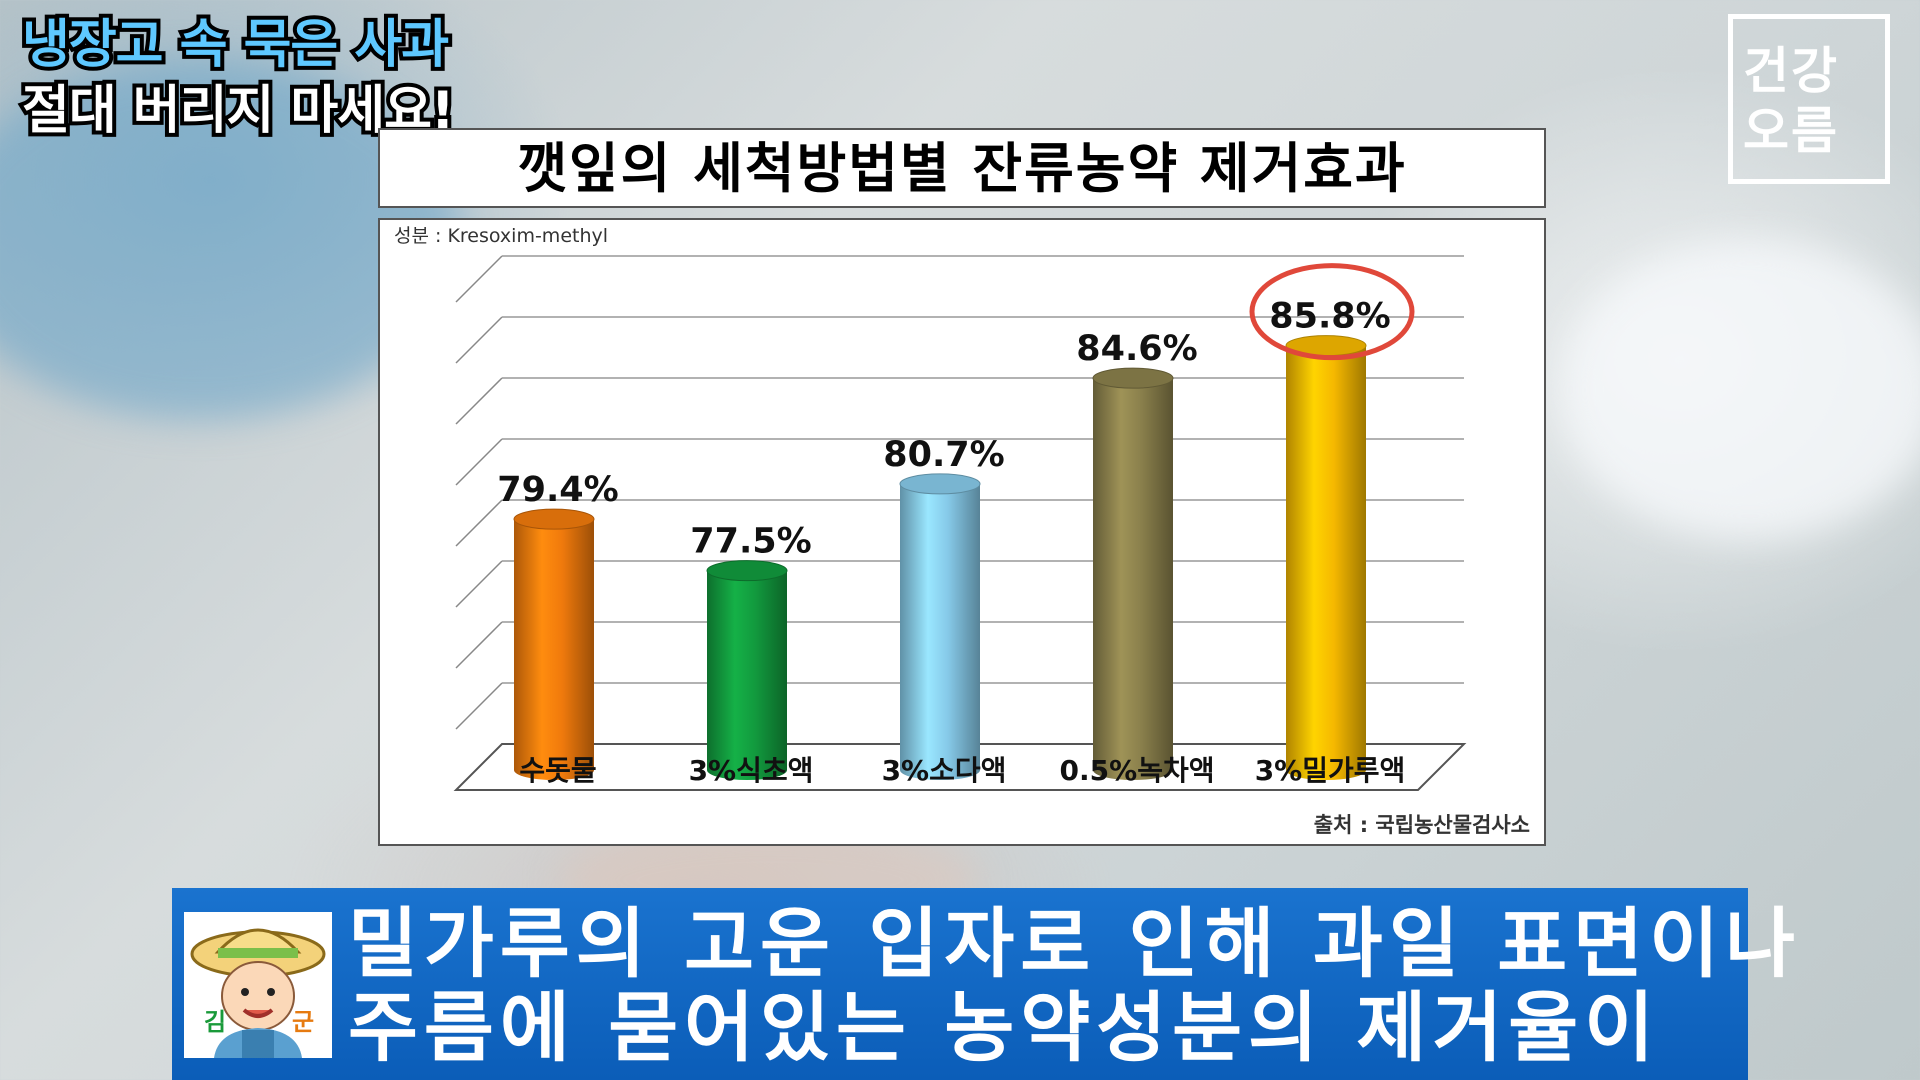  Describe the element at coordinates (1422, 825) in the screenshot. I see `source-note: 출처 : 국립농산물검사소` at that location.